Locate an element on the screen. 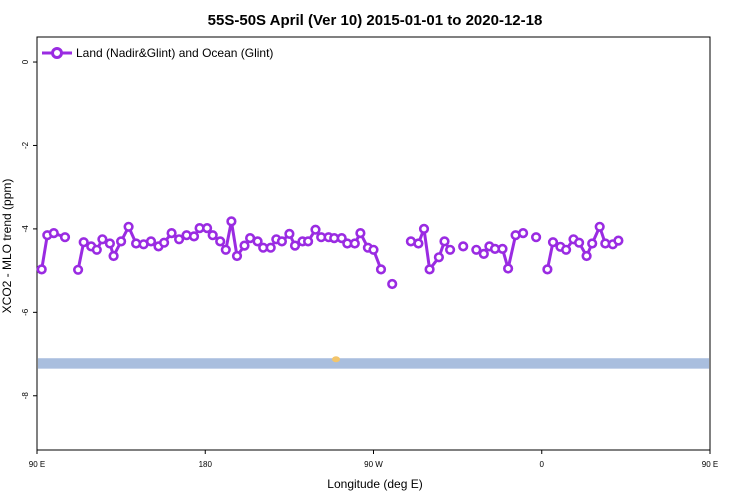 This screenshot has width=750, height=500. band-marker-detail is located at coordinates (336, 359).